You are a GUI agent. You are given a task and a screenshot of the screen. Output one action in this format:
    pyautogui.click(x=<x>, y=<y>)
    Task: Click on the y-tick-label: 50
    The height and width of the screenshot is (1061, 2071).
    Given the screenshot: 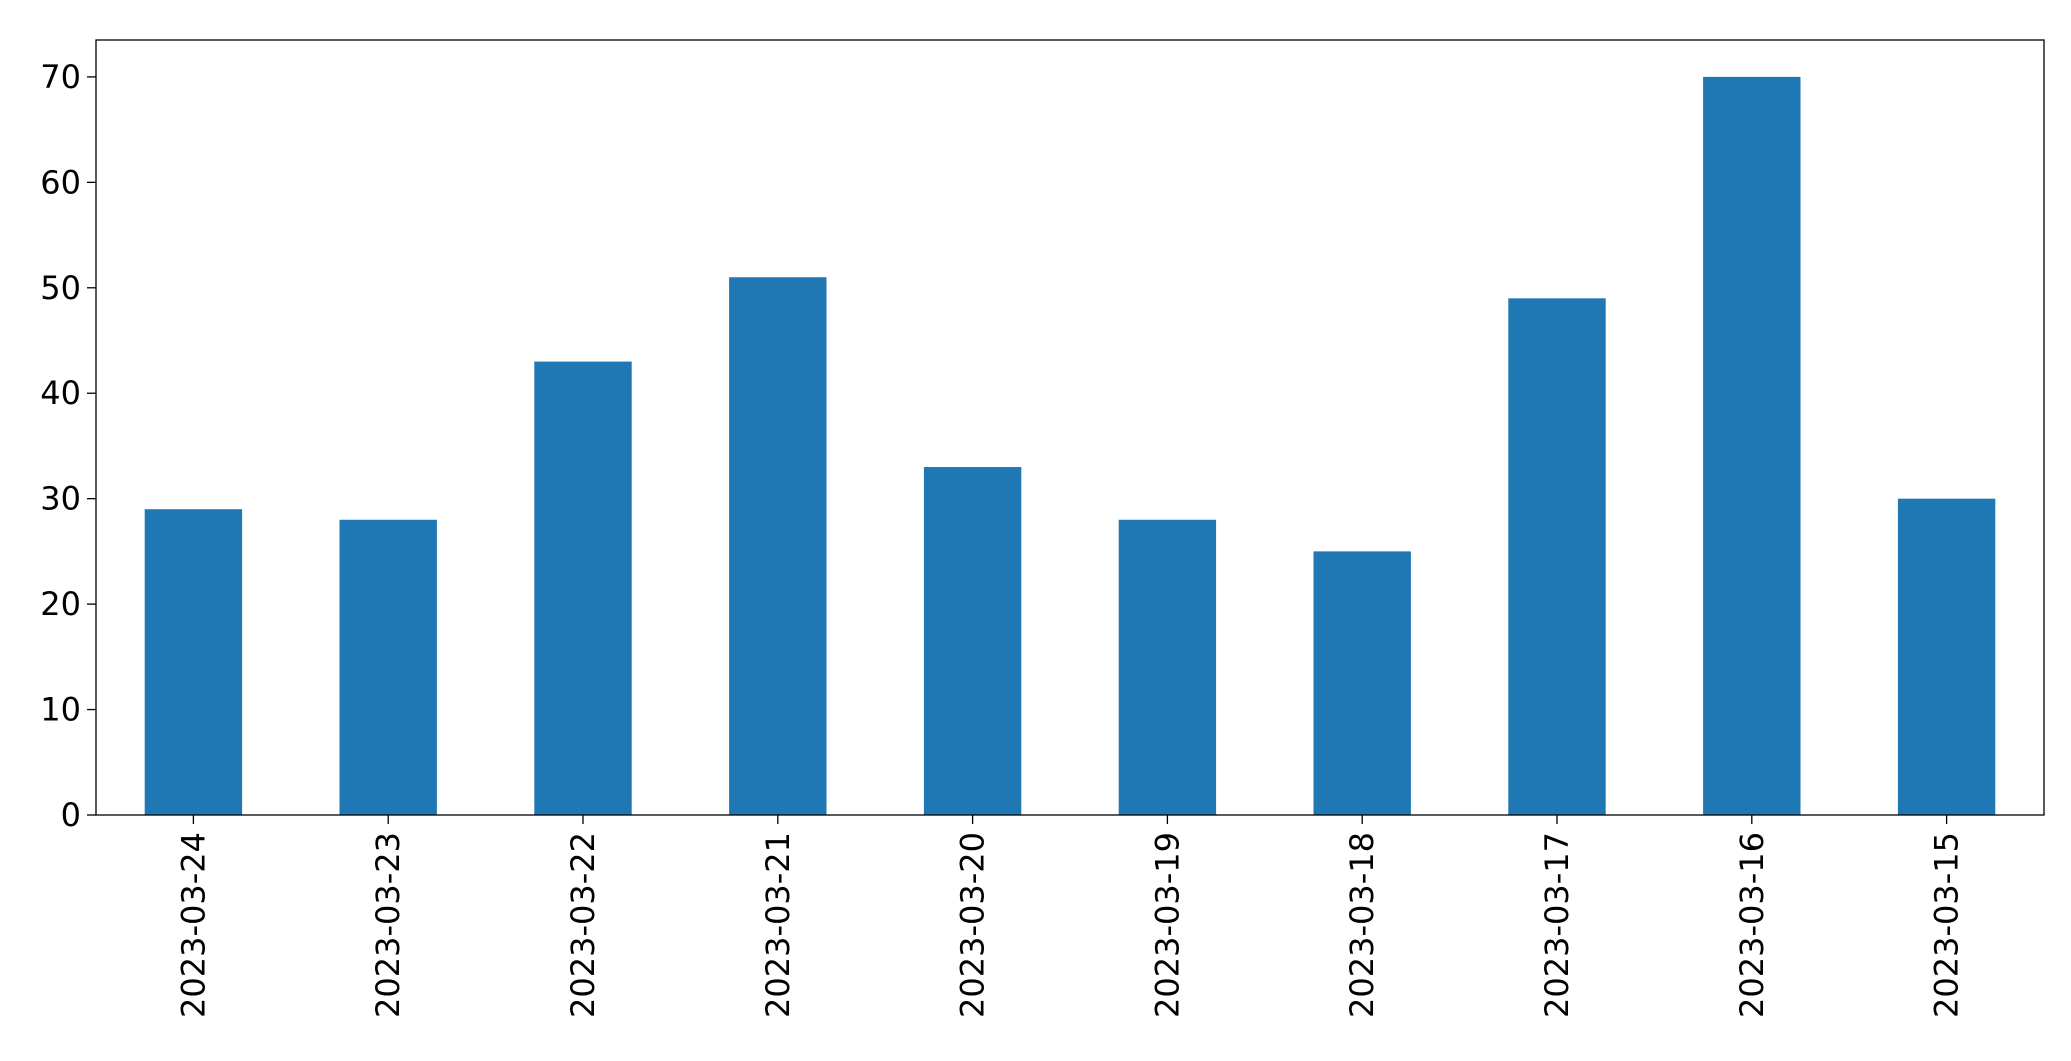 What is the action you would take?
    pyautogui.click(x=60, y=288)
    